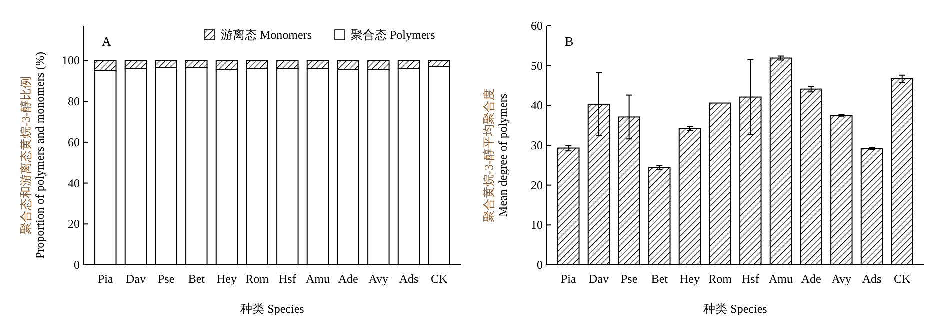 The height and width of the screenshot is (326, 949). What do you see at coordinates (107, 41) in the screenshot?
I see `annotation: A` at bounding box center [107, 41].